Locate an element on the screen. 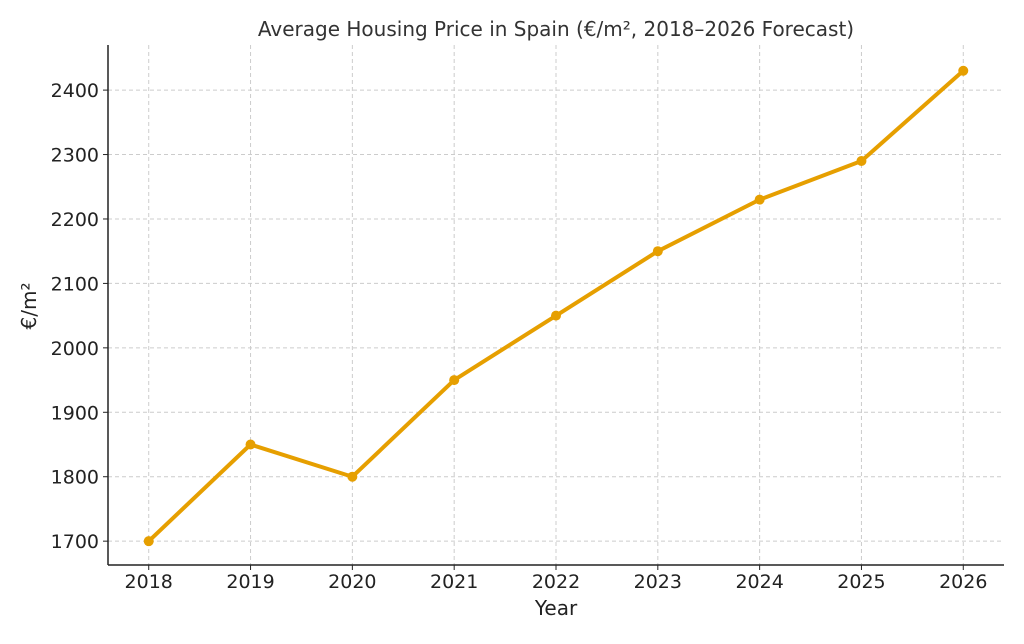 Image resolution: width=1024 pixels, height=644 pixels. x-tick-label: 2026 is located at coordinates (963, 582).